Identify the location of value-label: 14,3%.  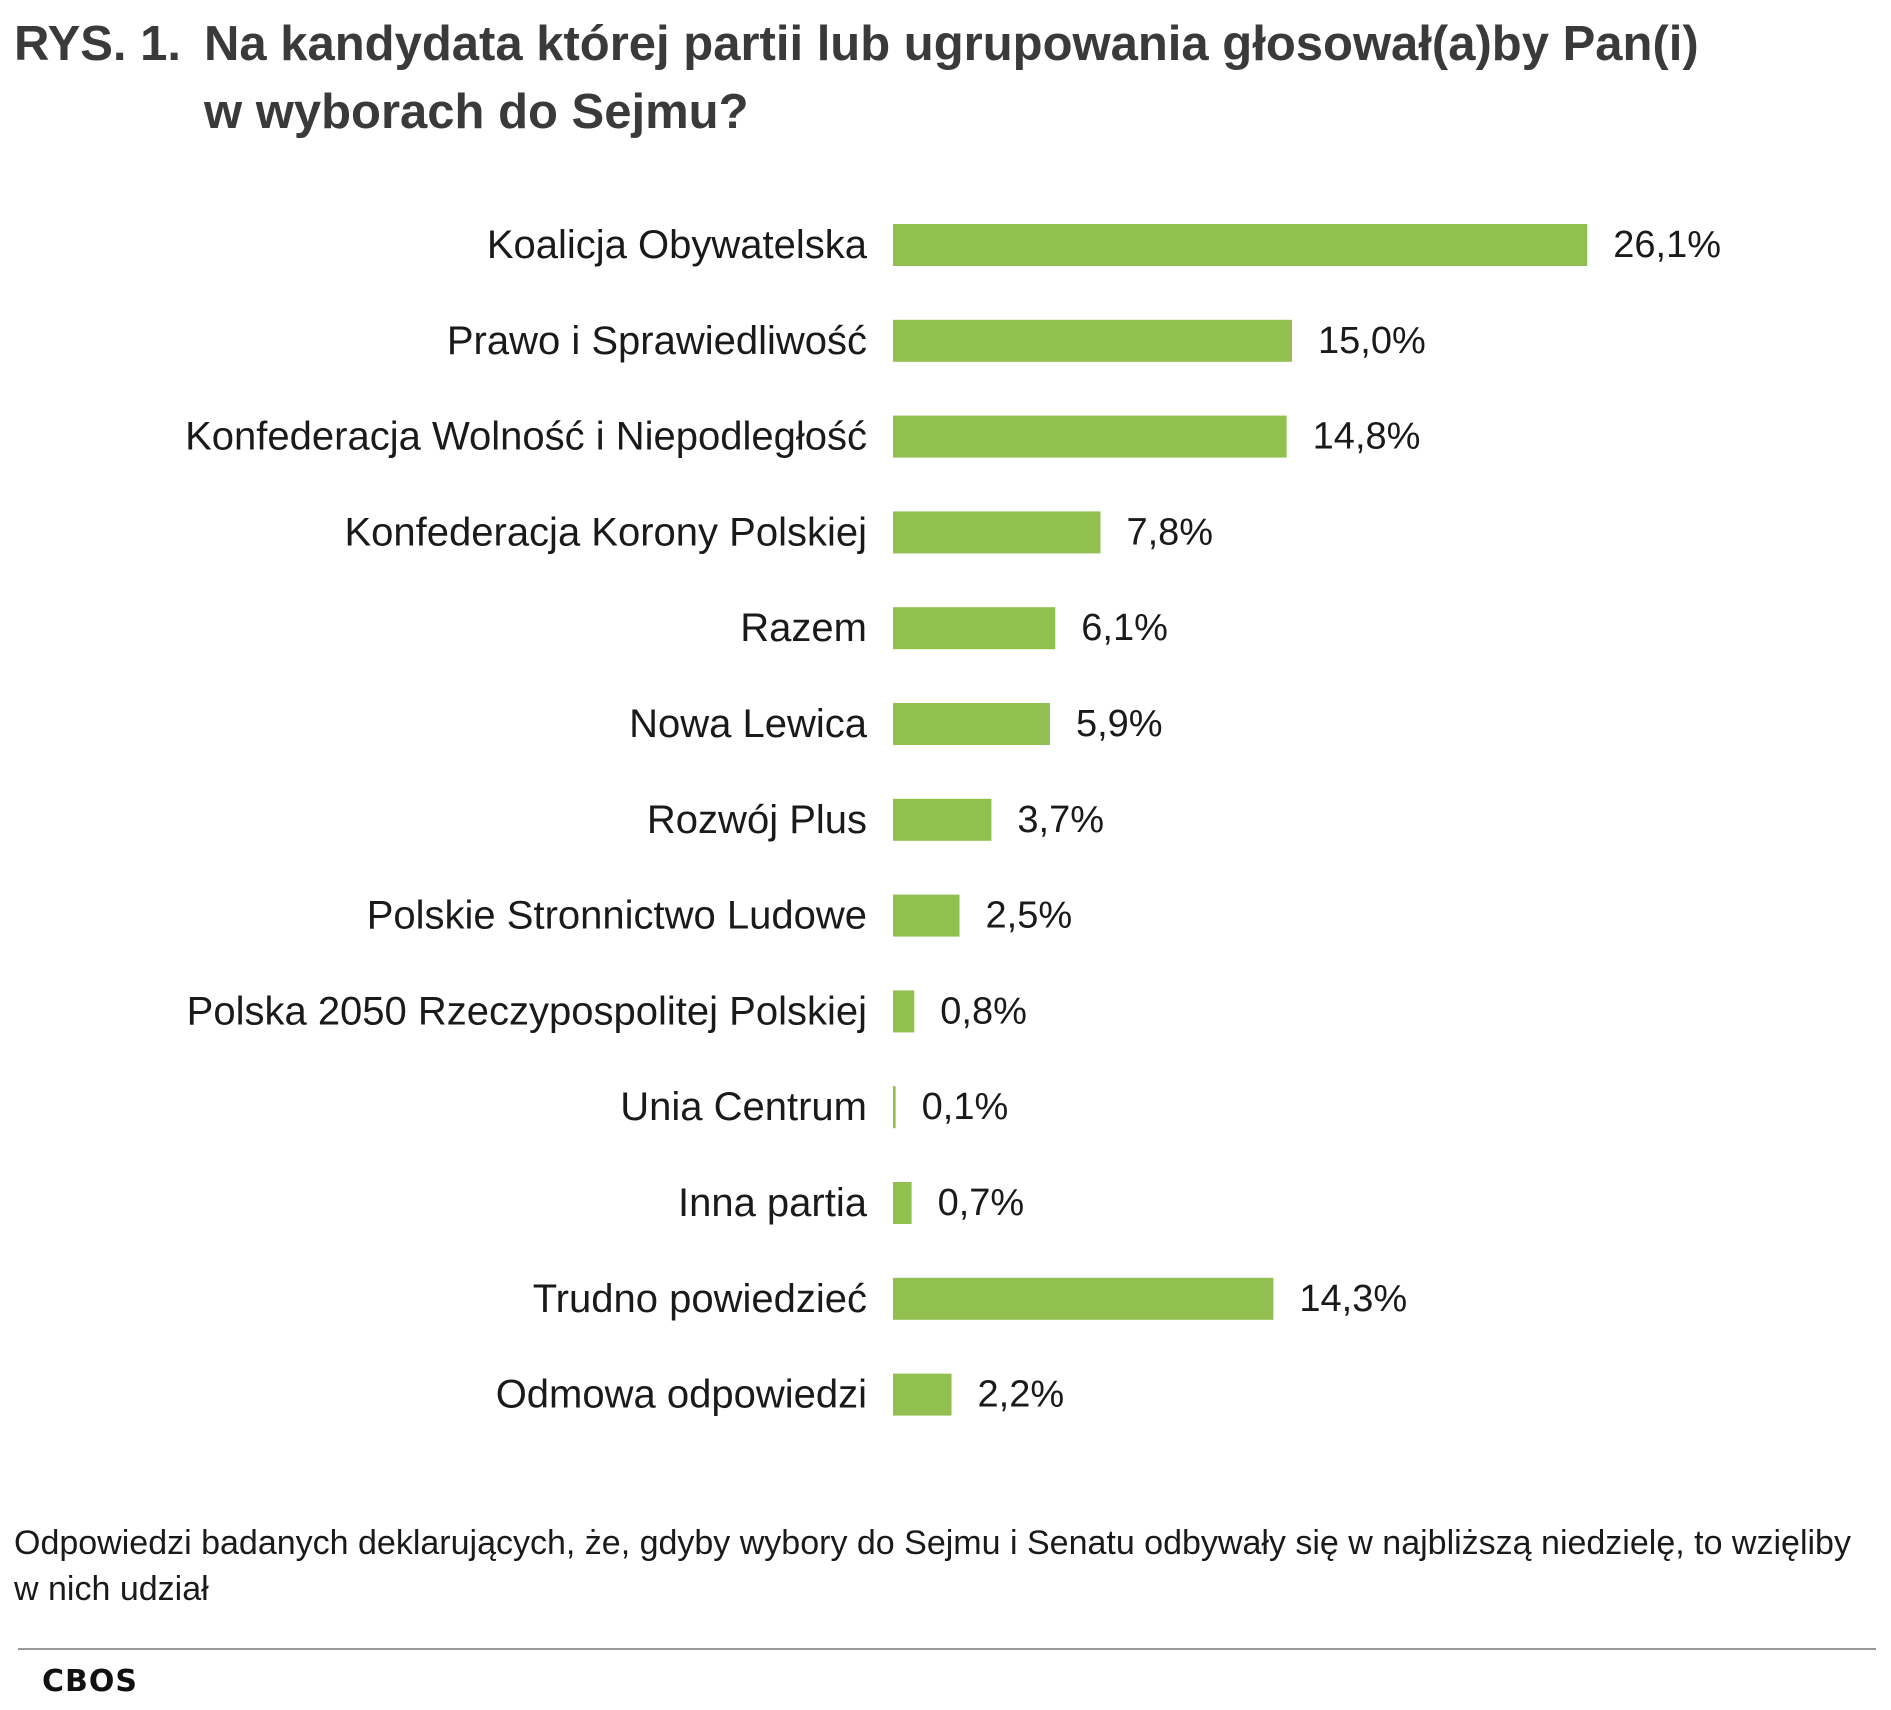
(1353, 1299).